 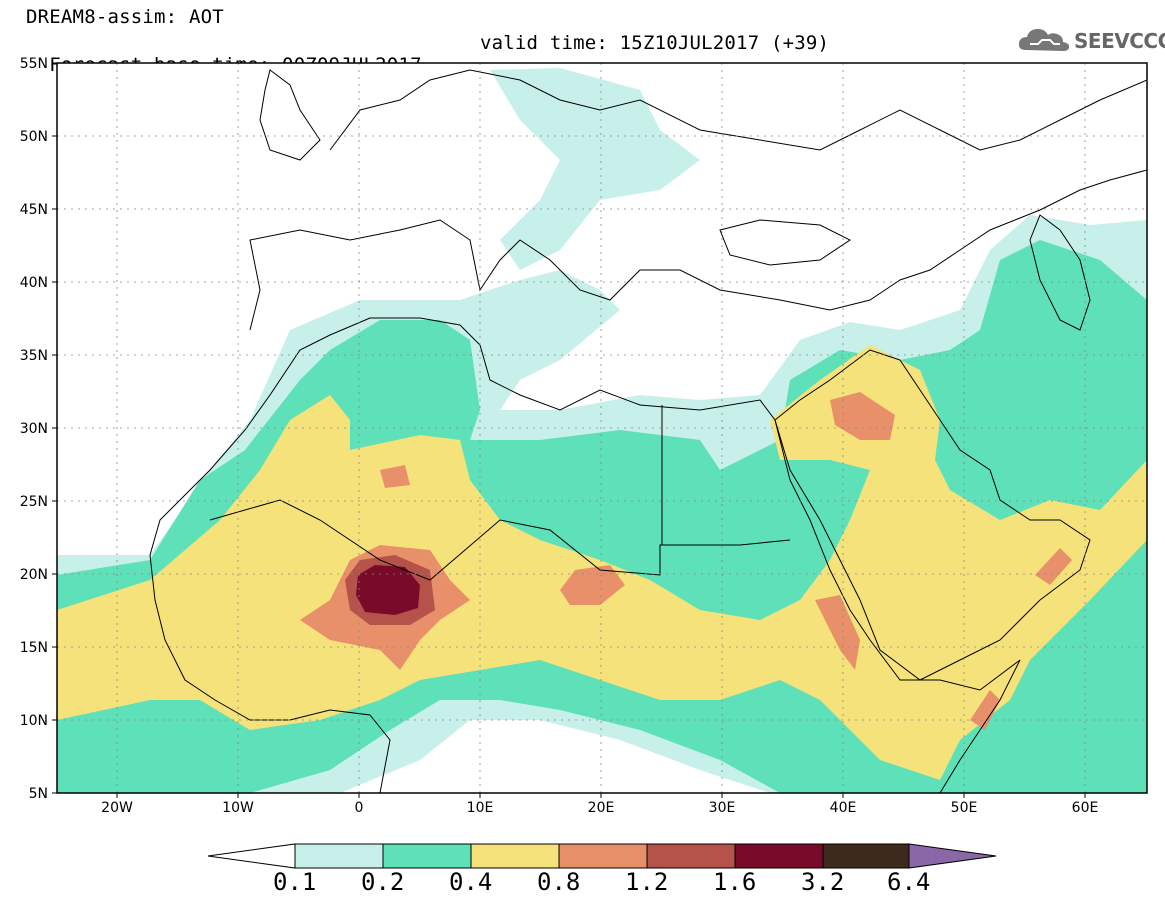 I want to click on aot-field-0.8-d, so click(x=395, y=476).